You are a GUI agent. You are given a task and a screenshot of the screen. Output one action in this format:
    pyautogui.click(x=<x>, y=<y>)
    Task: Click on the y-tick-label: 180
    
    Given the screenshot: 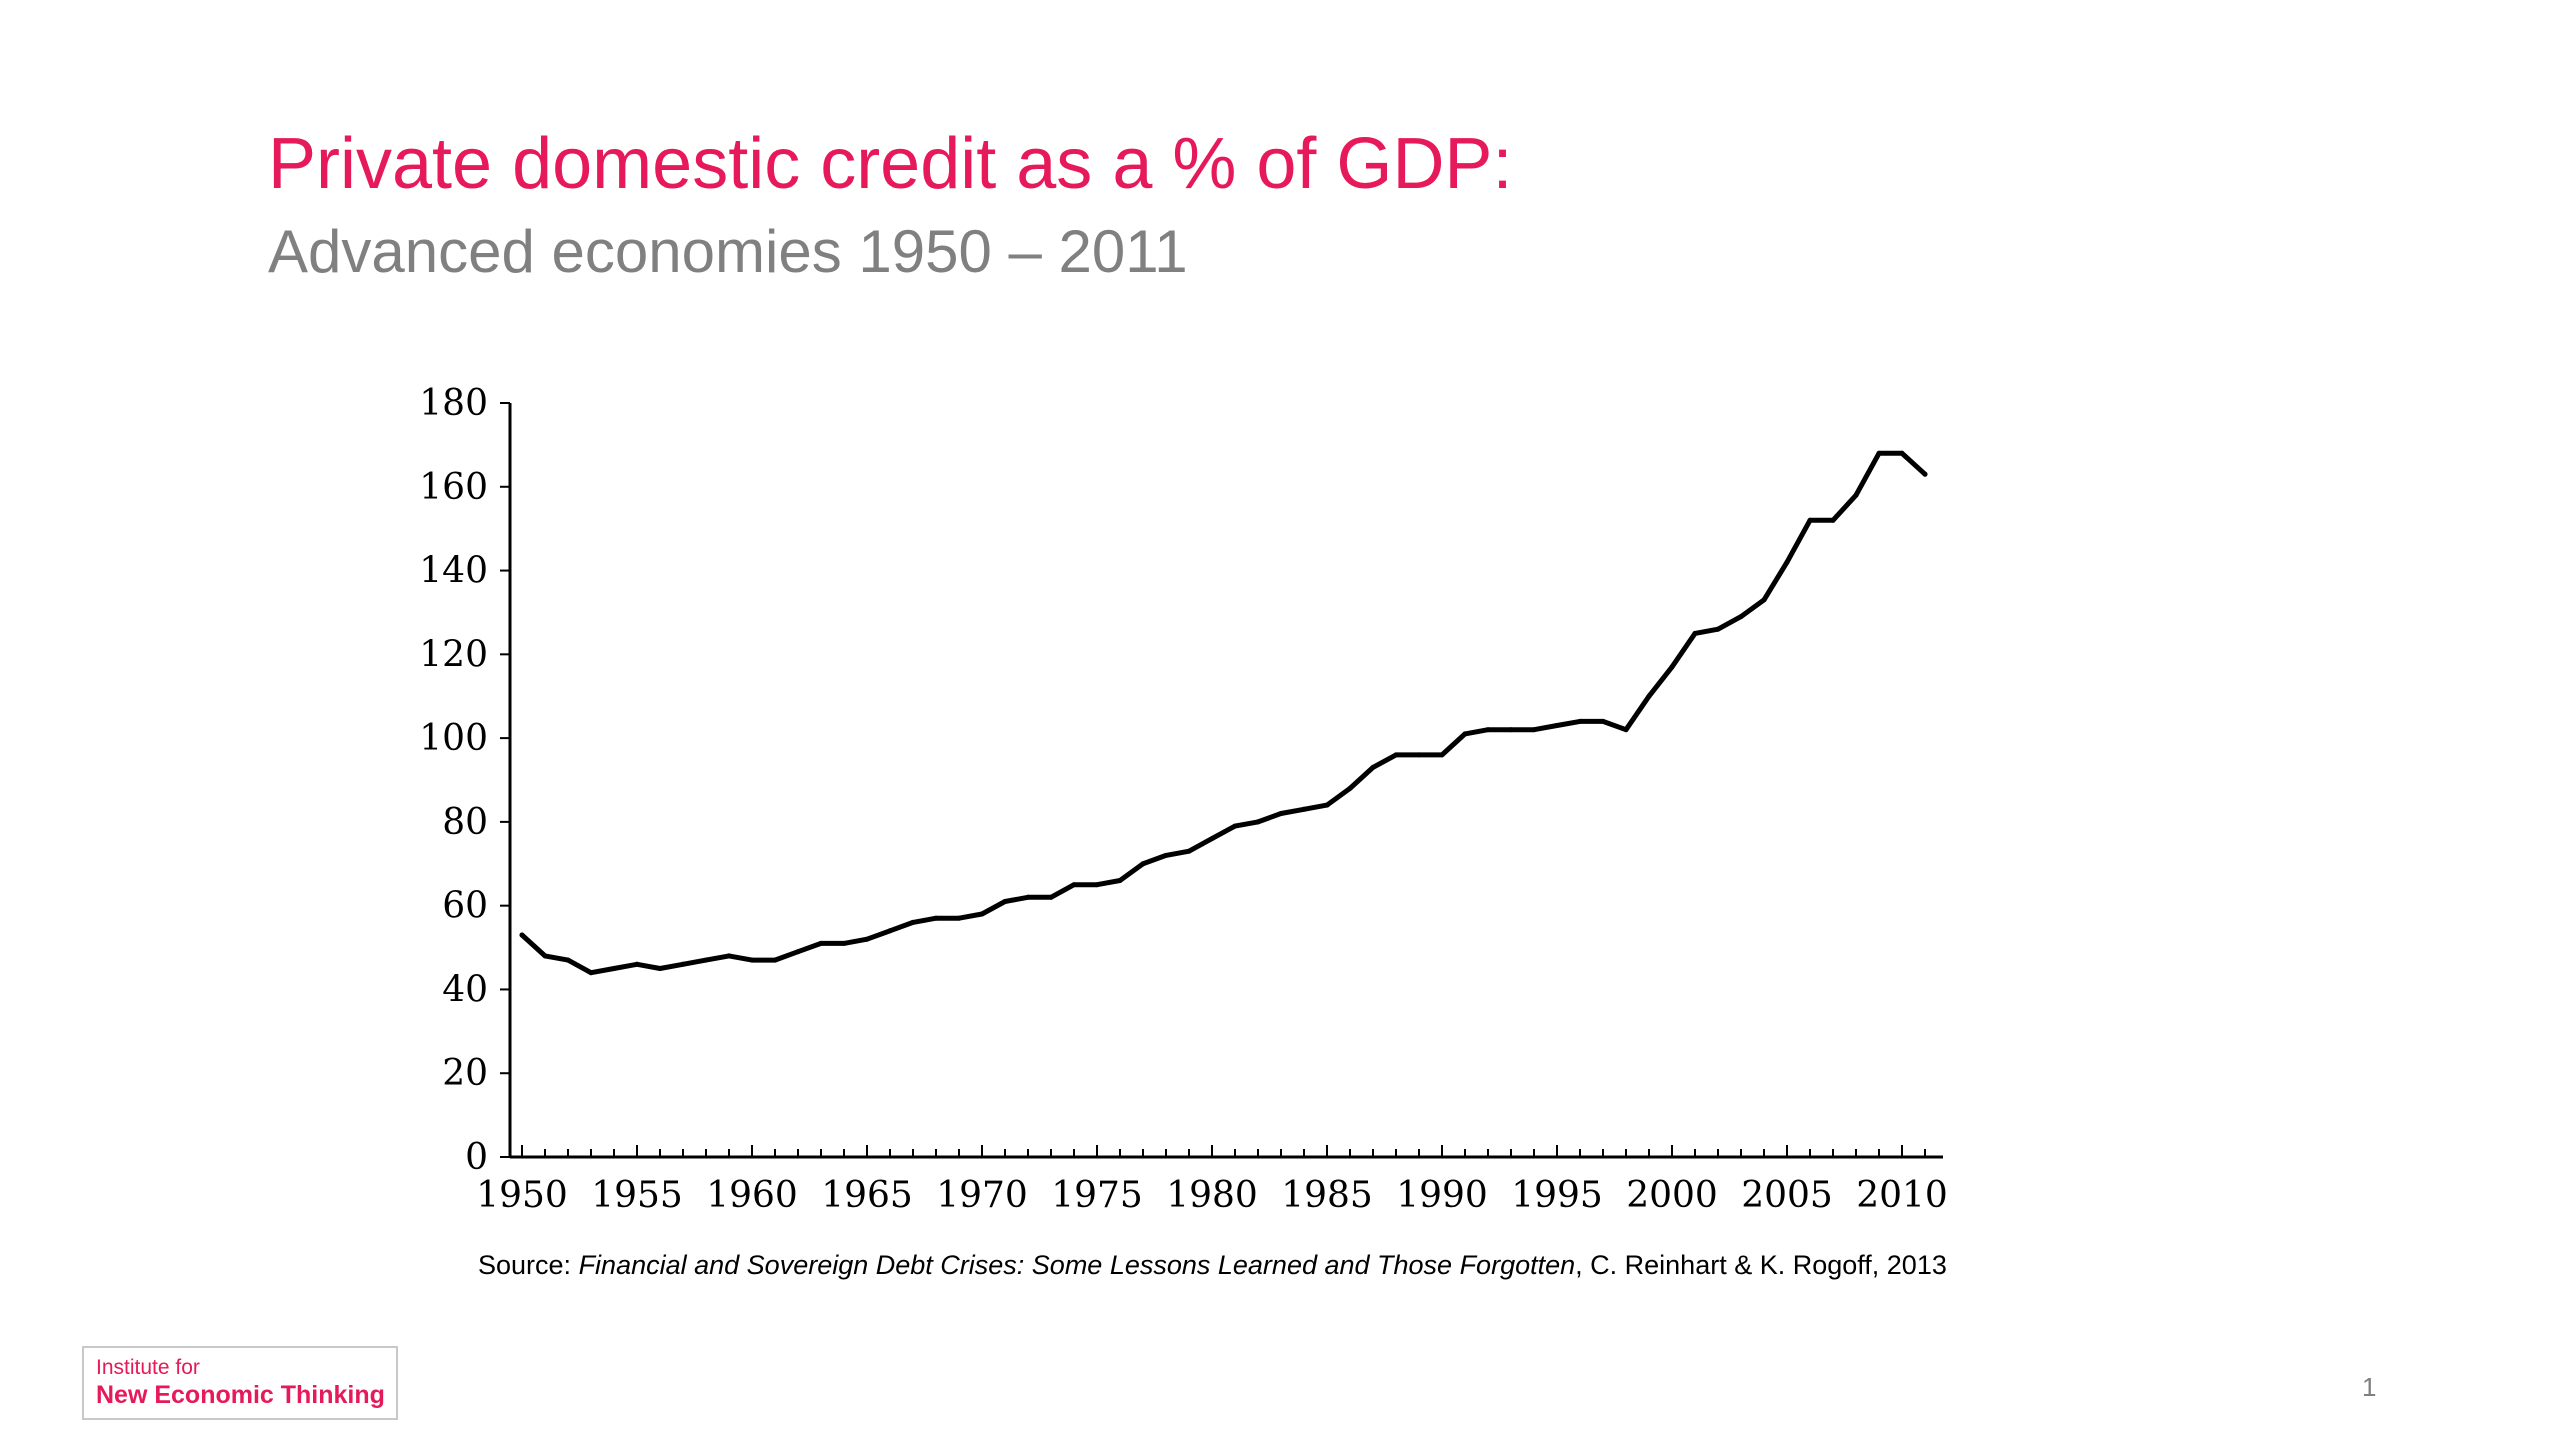 What is the action you would take?
    pyautogui.click(x=453, y=403)
    